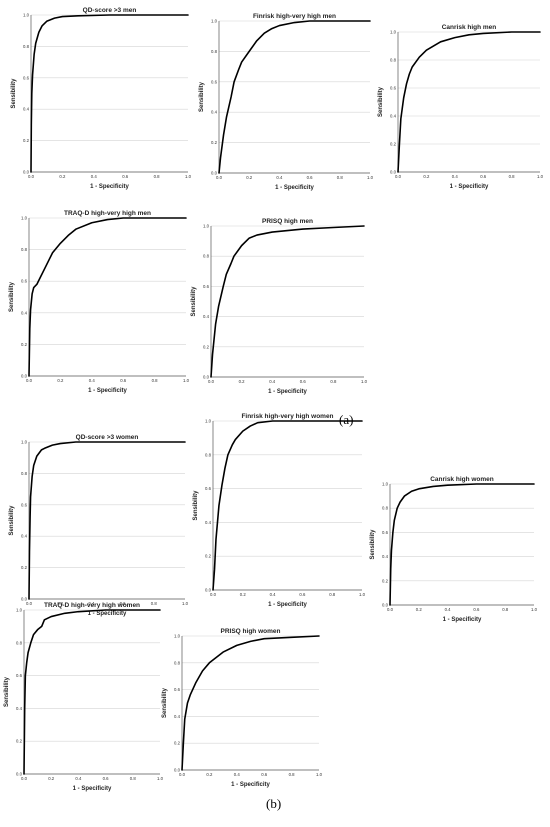 This screenshot has height=827, width=550. I want to click on chart-title: TRAQ-D high-very high men, so click(107, 213).